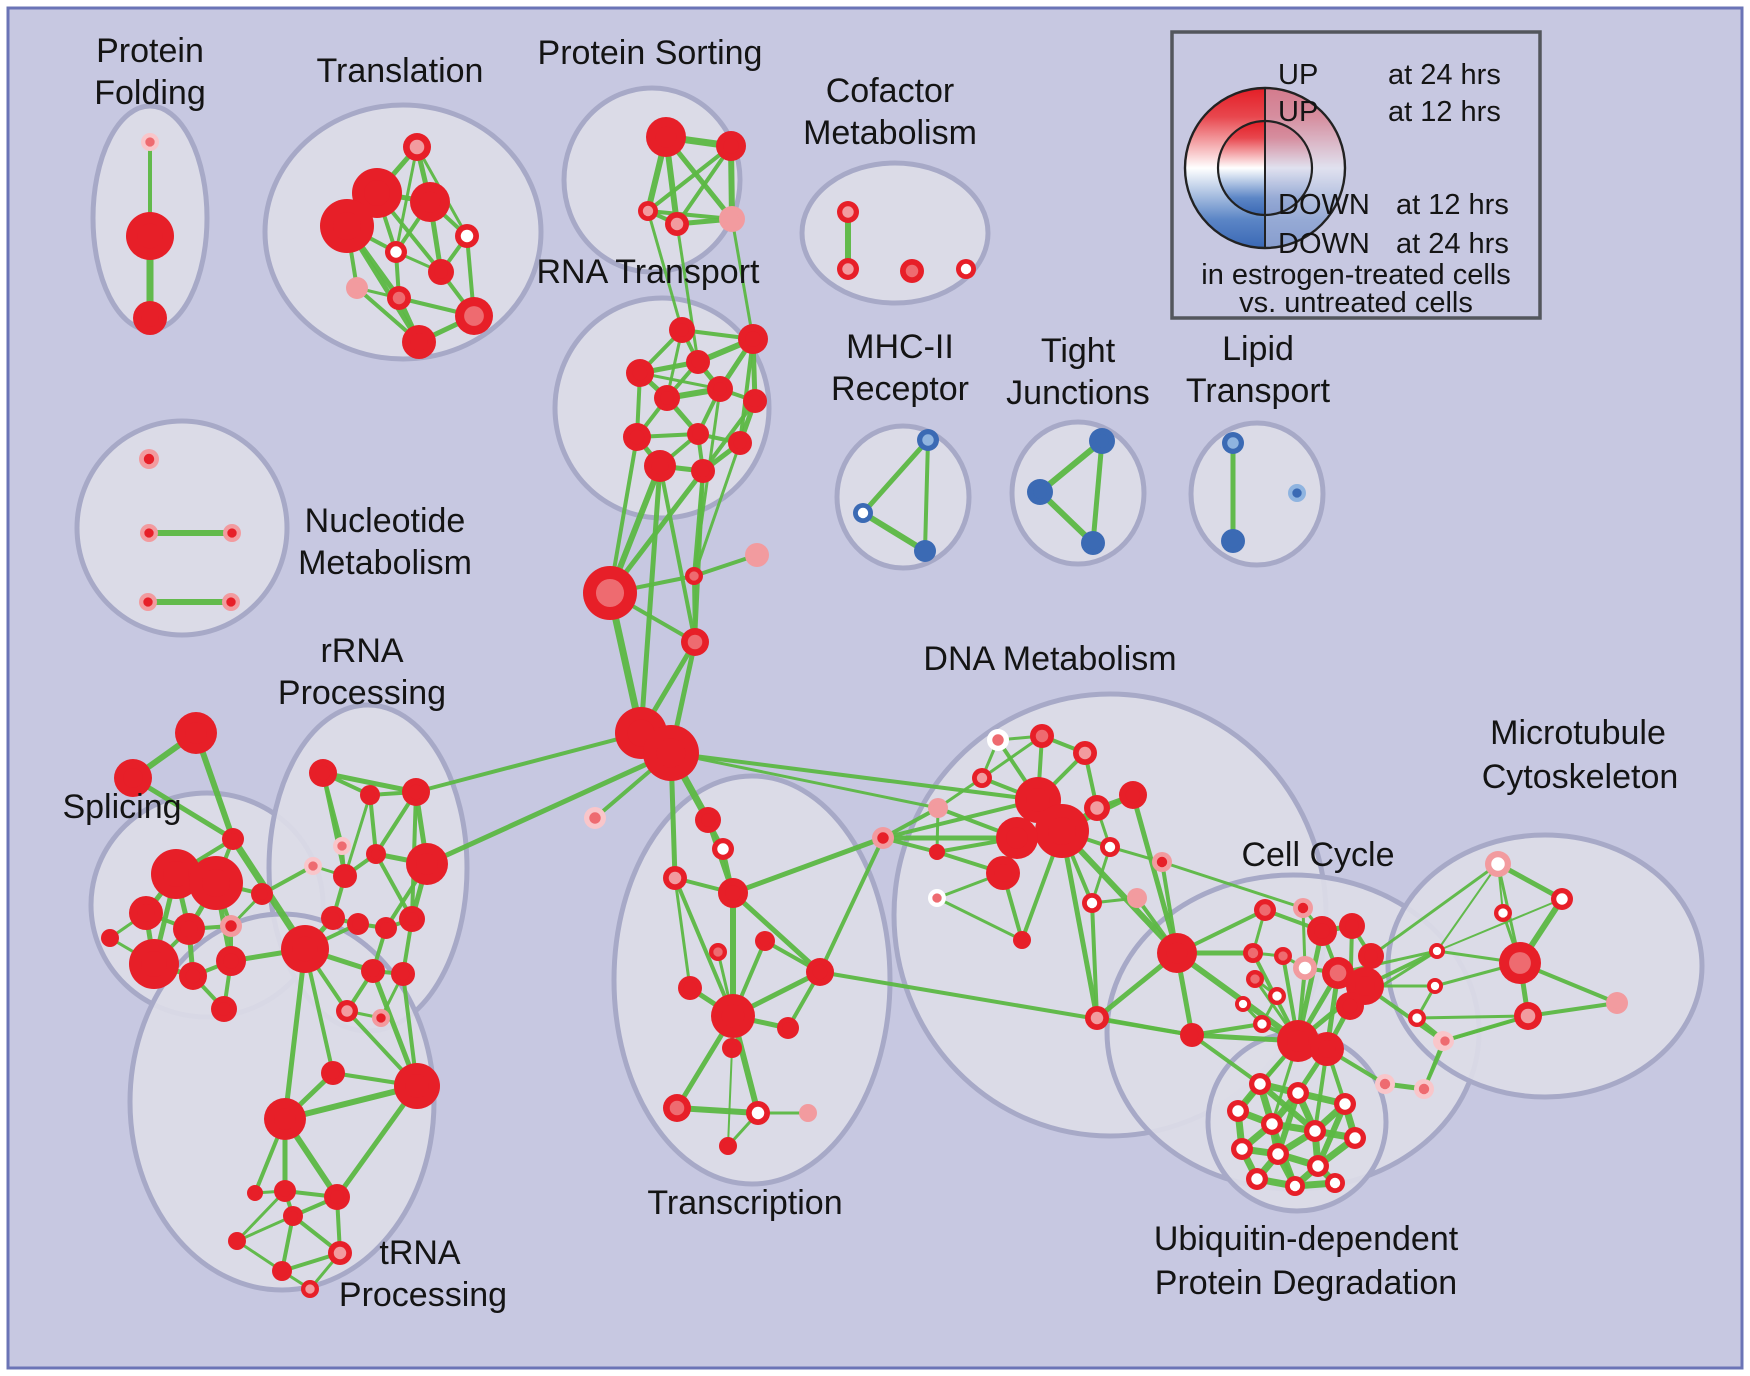 Image resolution: width=1750 pixels, height=1376 pixels. I want to click on node-cc3, so click(1322, 931).